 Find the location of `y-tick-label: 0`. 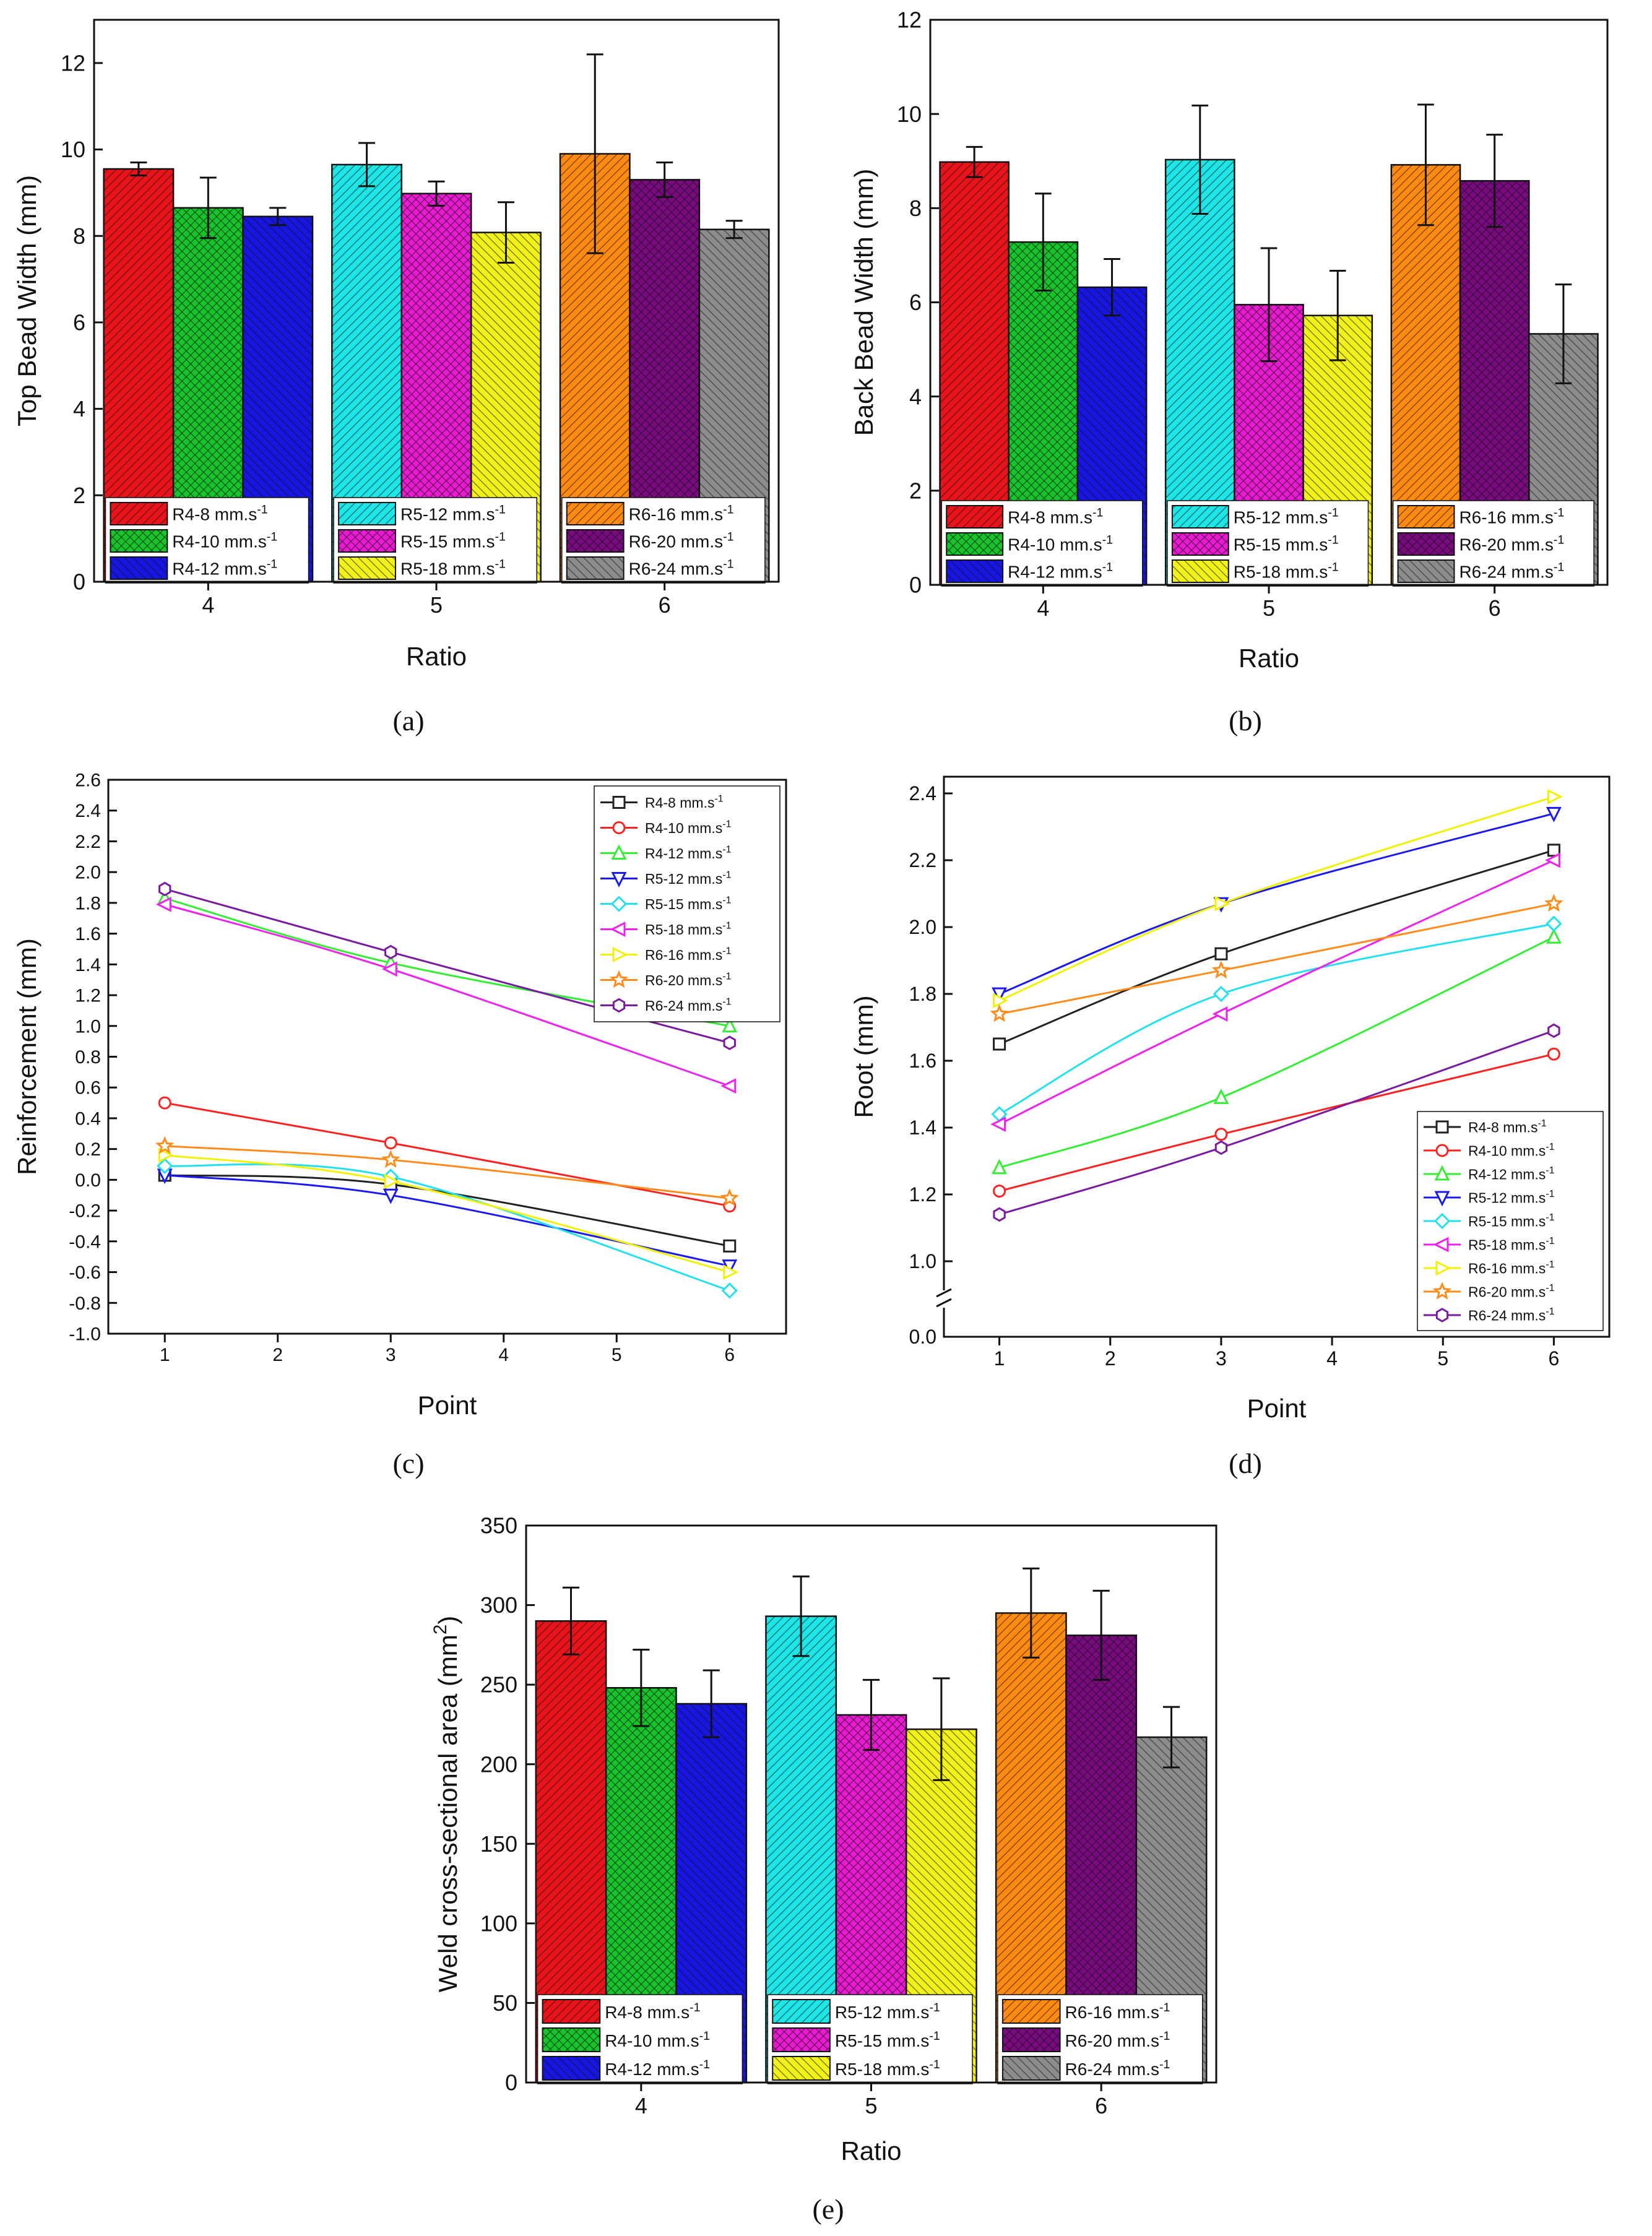

y-tick-label: 0 is located at coordinates (511, 2083).